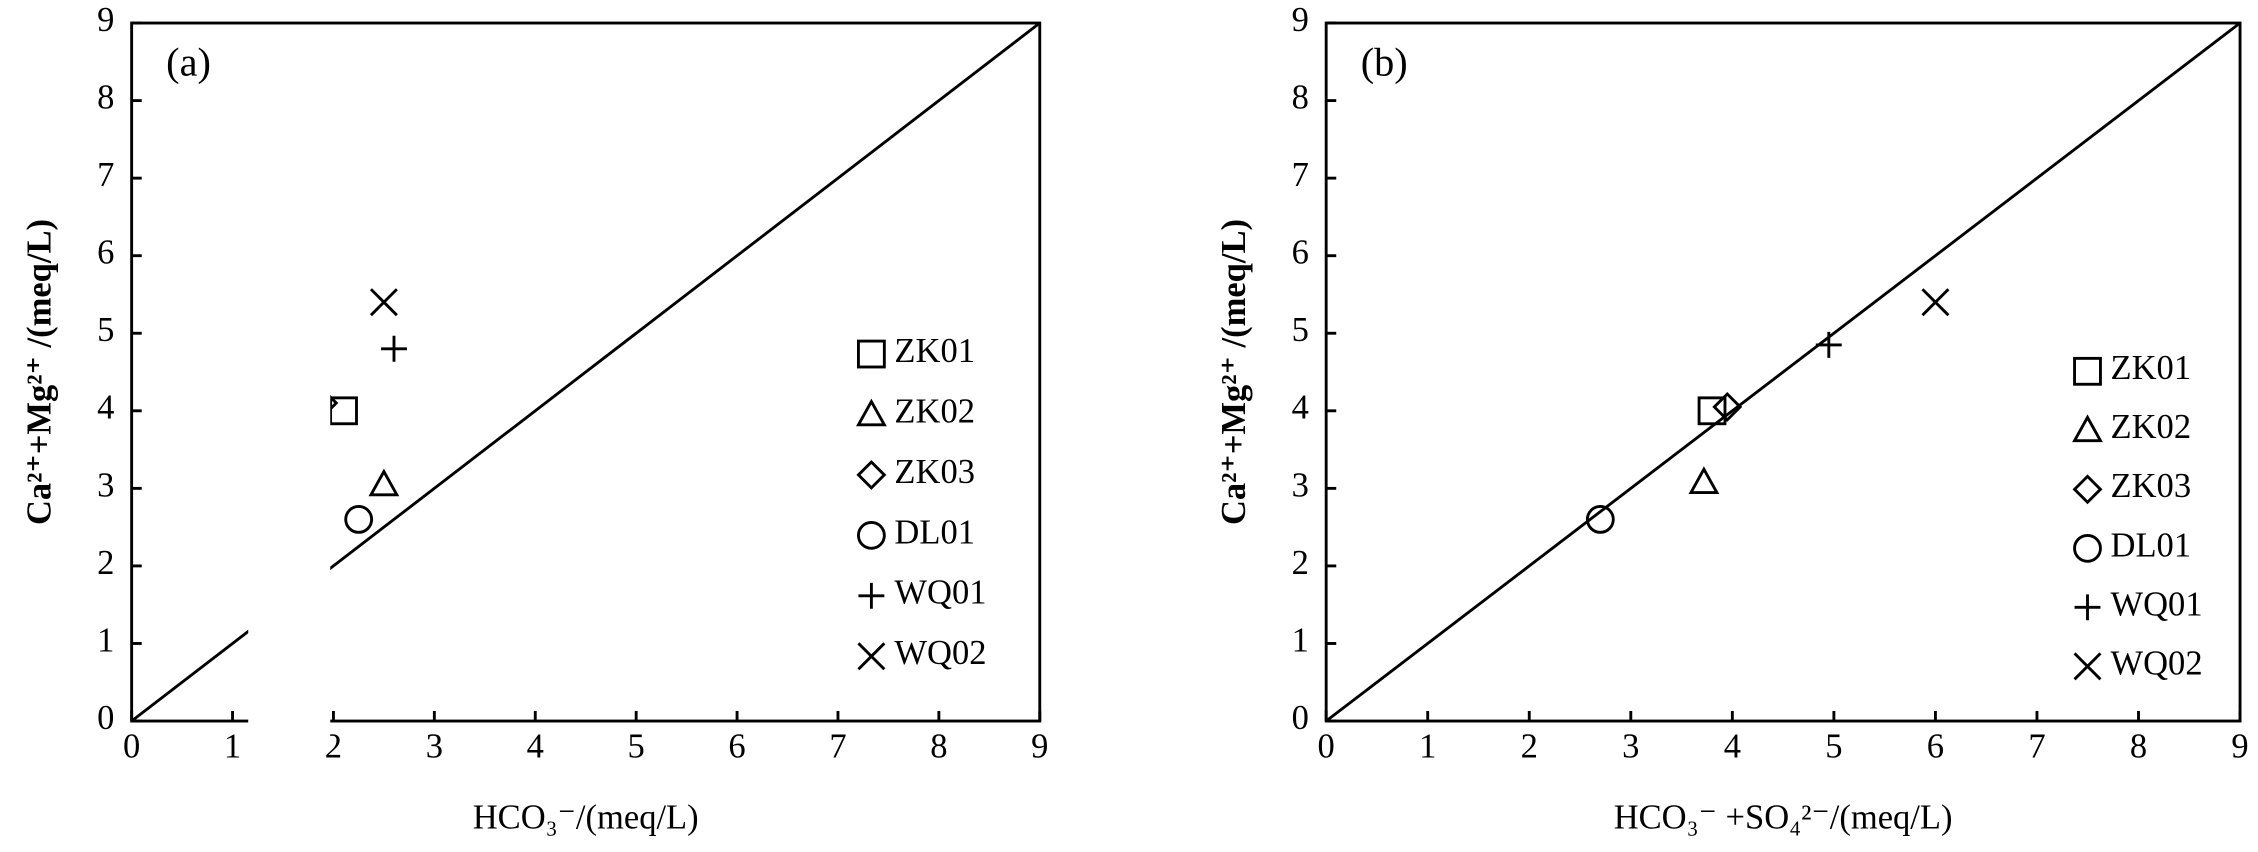 This screenshot has width=2258, height=852. What do you see at coordinates (1384, 61) in the screenshot?
I see `panel-label: (b)` at bounding box center [1384, 61].